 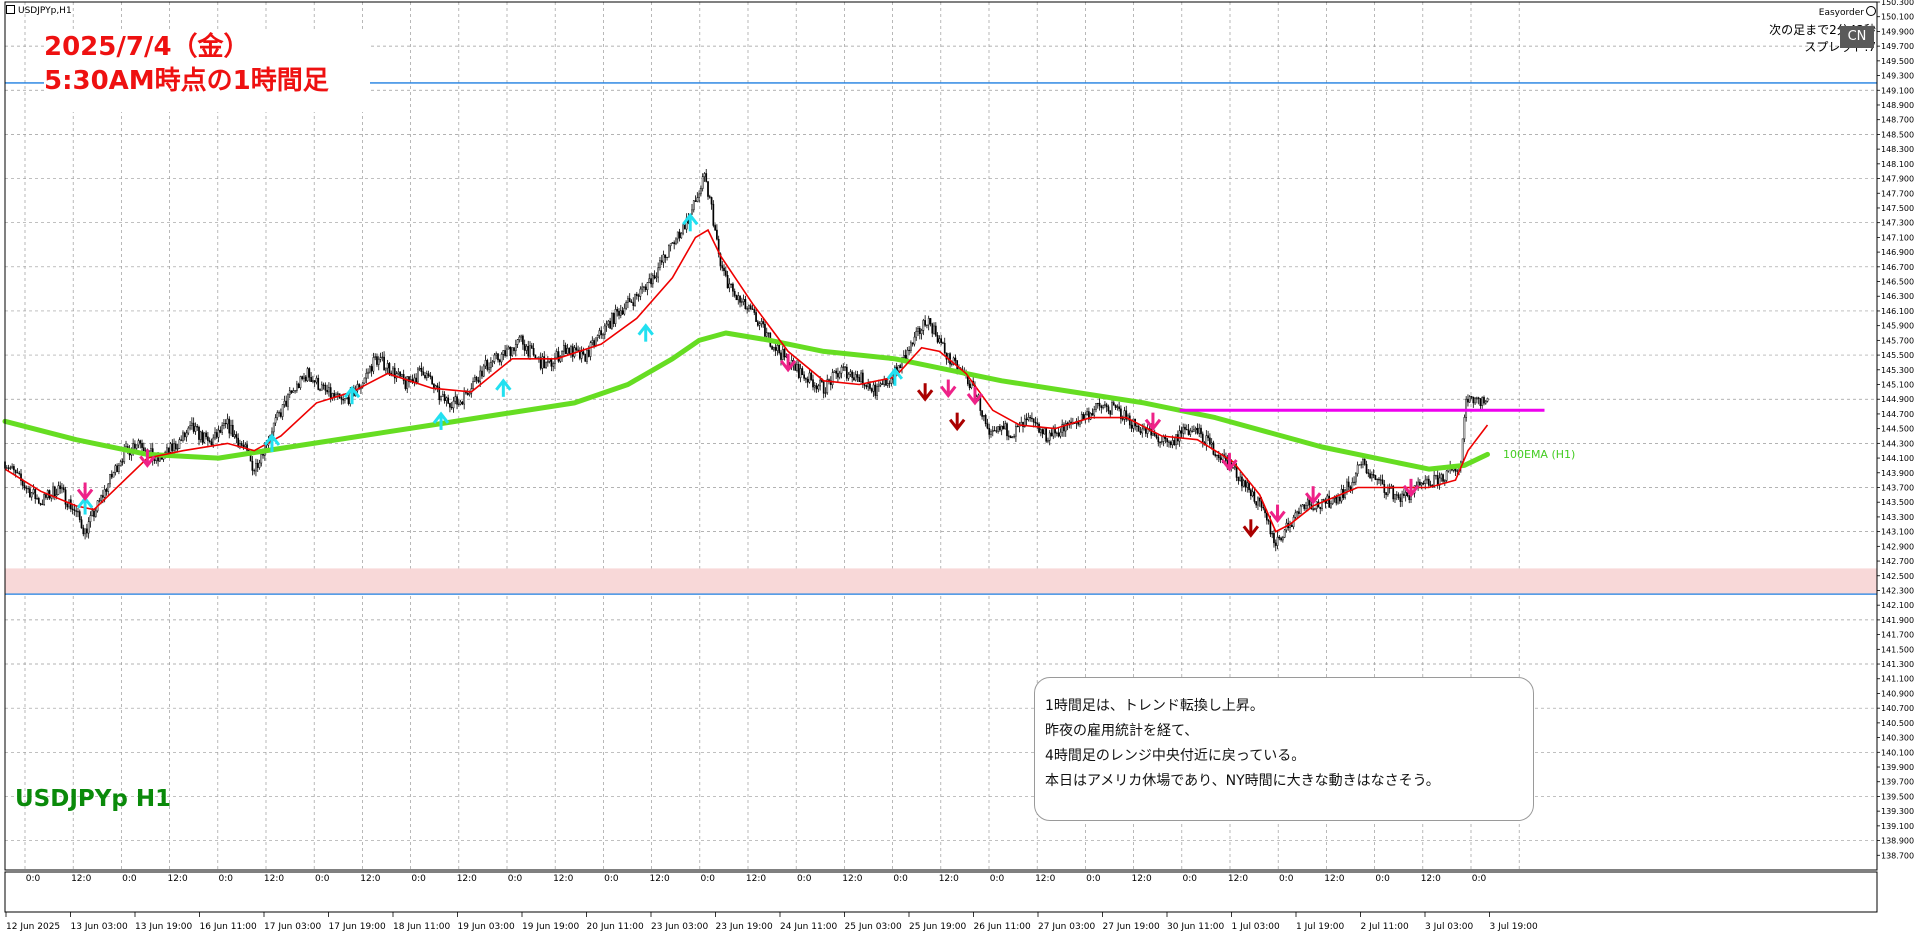 What do you see at coordinates (10, 9) in the screenshot?
I see `window-menu-icon` at bounding box center [10, 9].